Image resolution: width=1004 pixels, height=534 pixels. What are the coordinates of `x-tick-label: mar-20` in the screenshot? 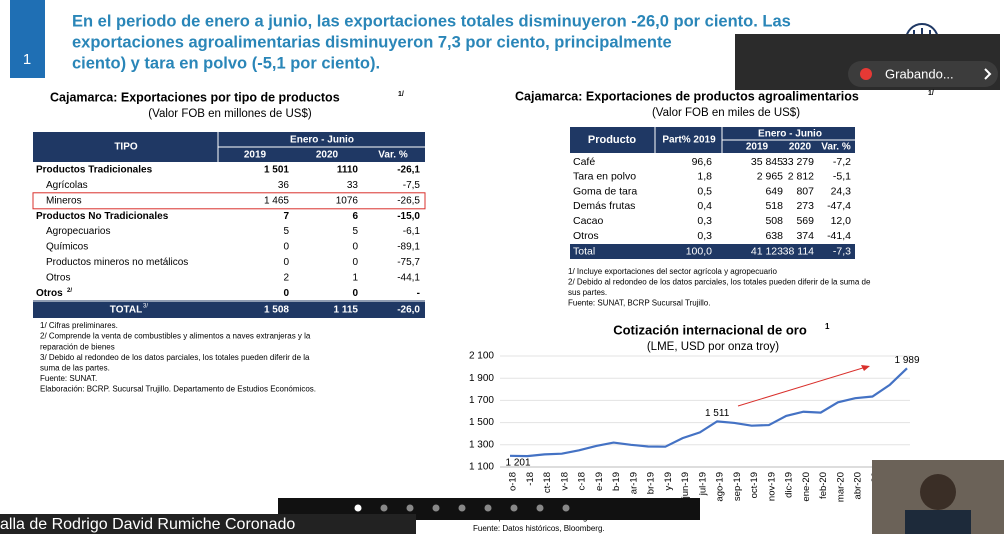 It's located at (840, 487).